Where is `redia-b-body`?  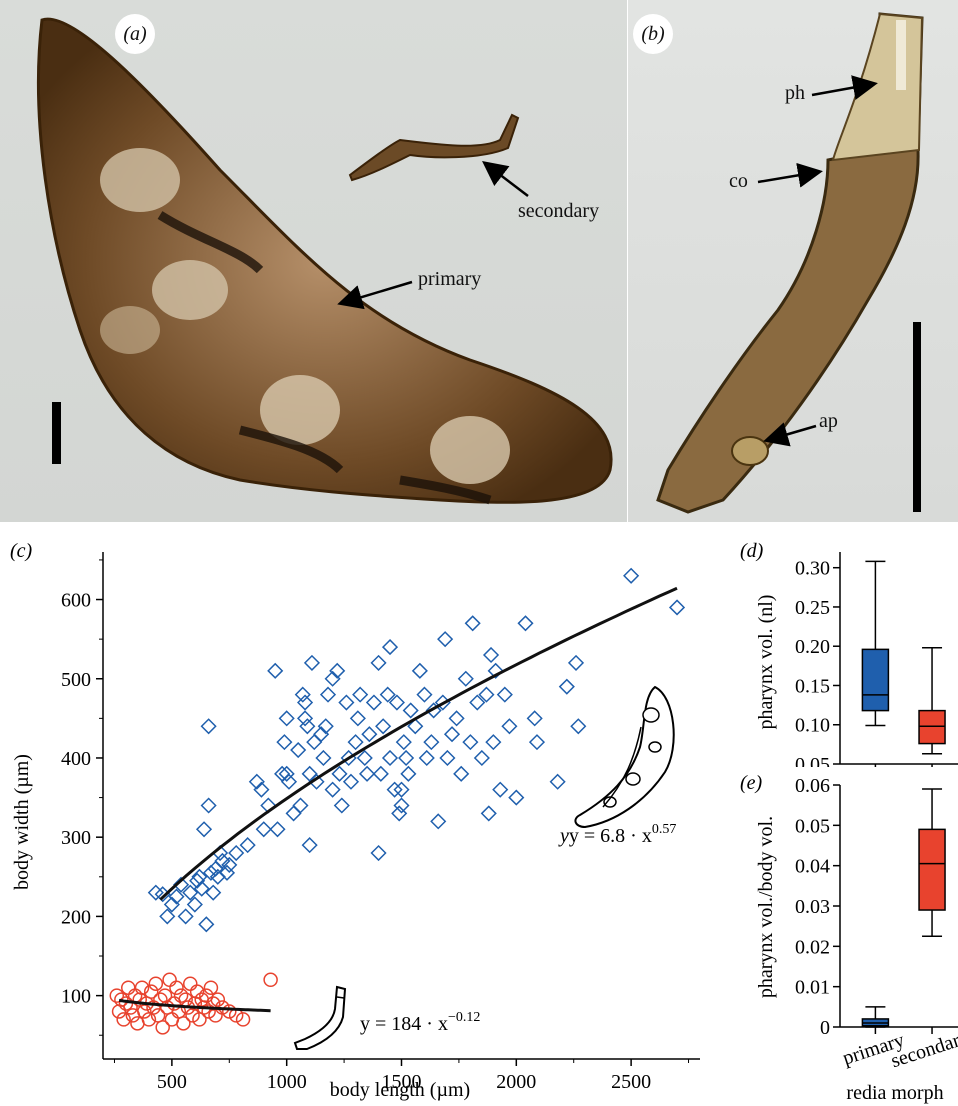
redia-b-body is located at coordinates (790, 263).